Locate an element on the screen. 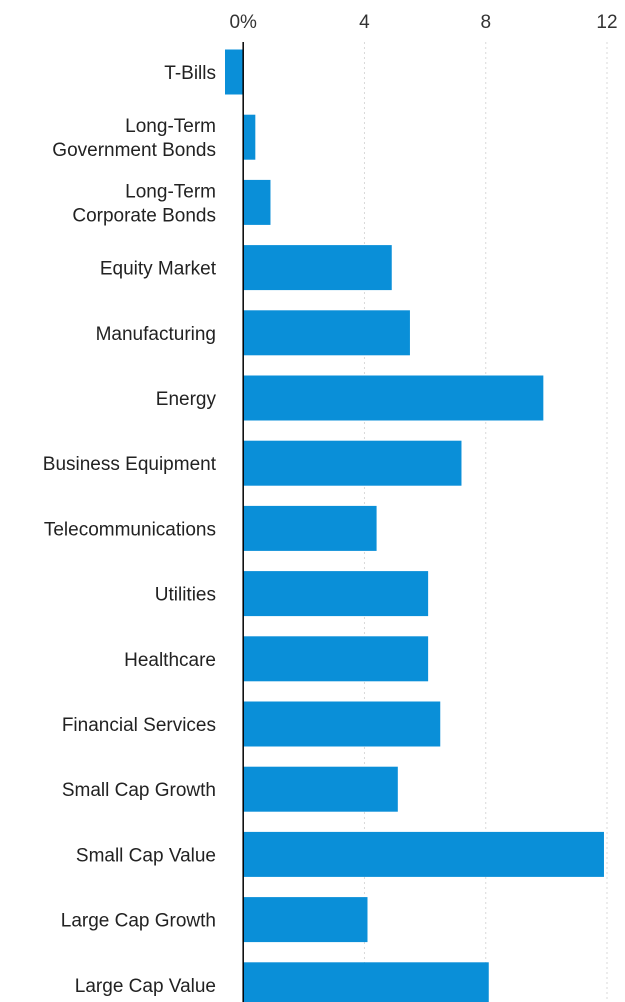 This screenshot has height=1002, width=625. category-label: Small Cap Value is located at coordinates (146, 855).